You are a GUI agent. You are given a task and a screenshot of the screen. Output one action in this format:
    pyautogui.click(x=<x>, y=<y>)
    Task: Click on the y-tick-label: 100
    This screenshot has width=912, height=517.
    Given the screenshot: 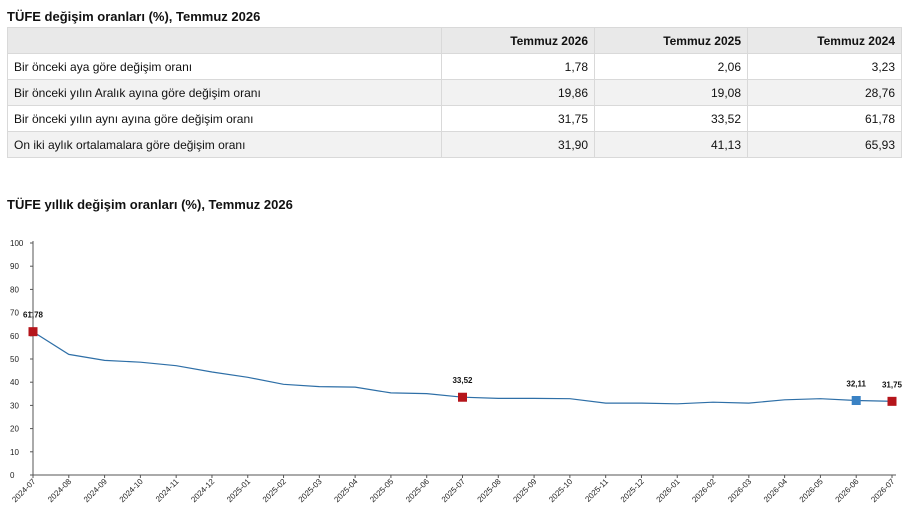 What is the action you would take?
    pyautogui.click(x=17, y=243)
    